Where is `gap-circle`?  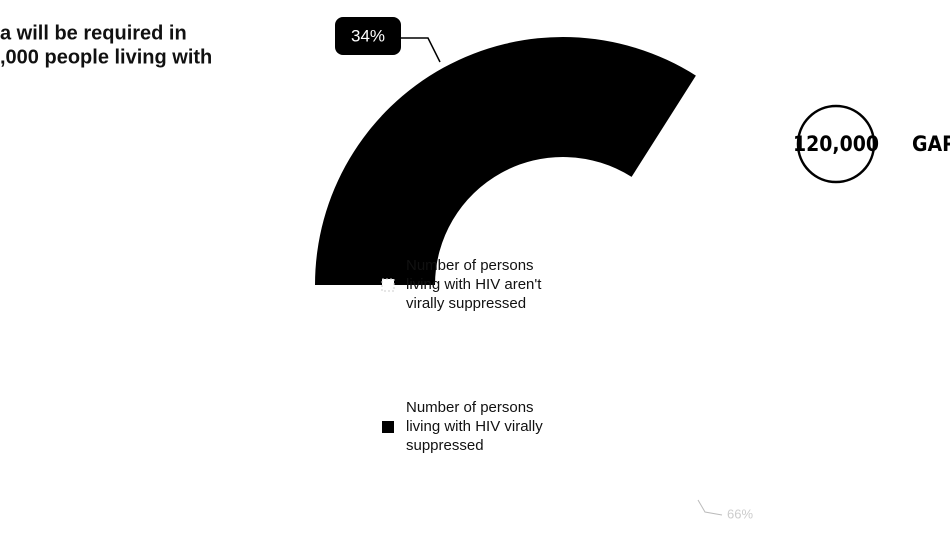 gap-circle is located at coordinates (836, 144).